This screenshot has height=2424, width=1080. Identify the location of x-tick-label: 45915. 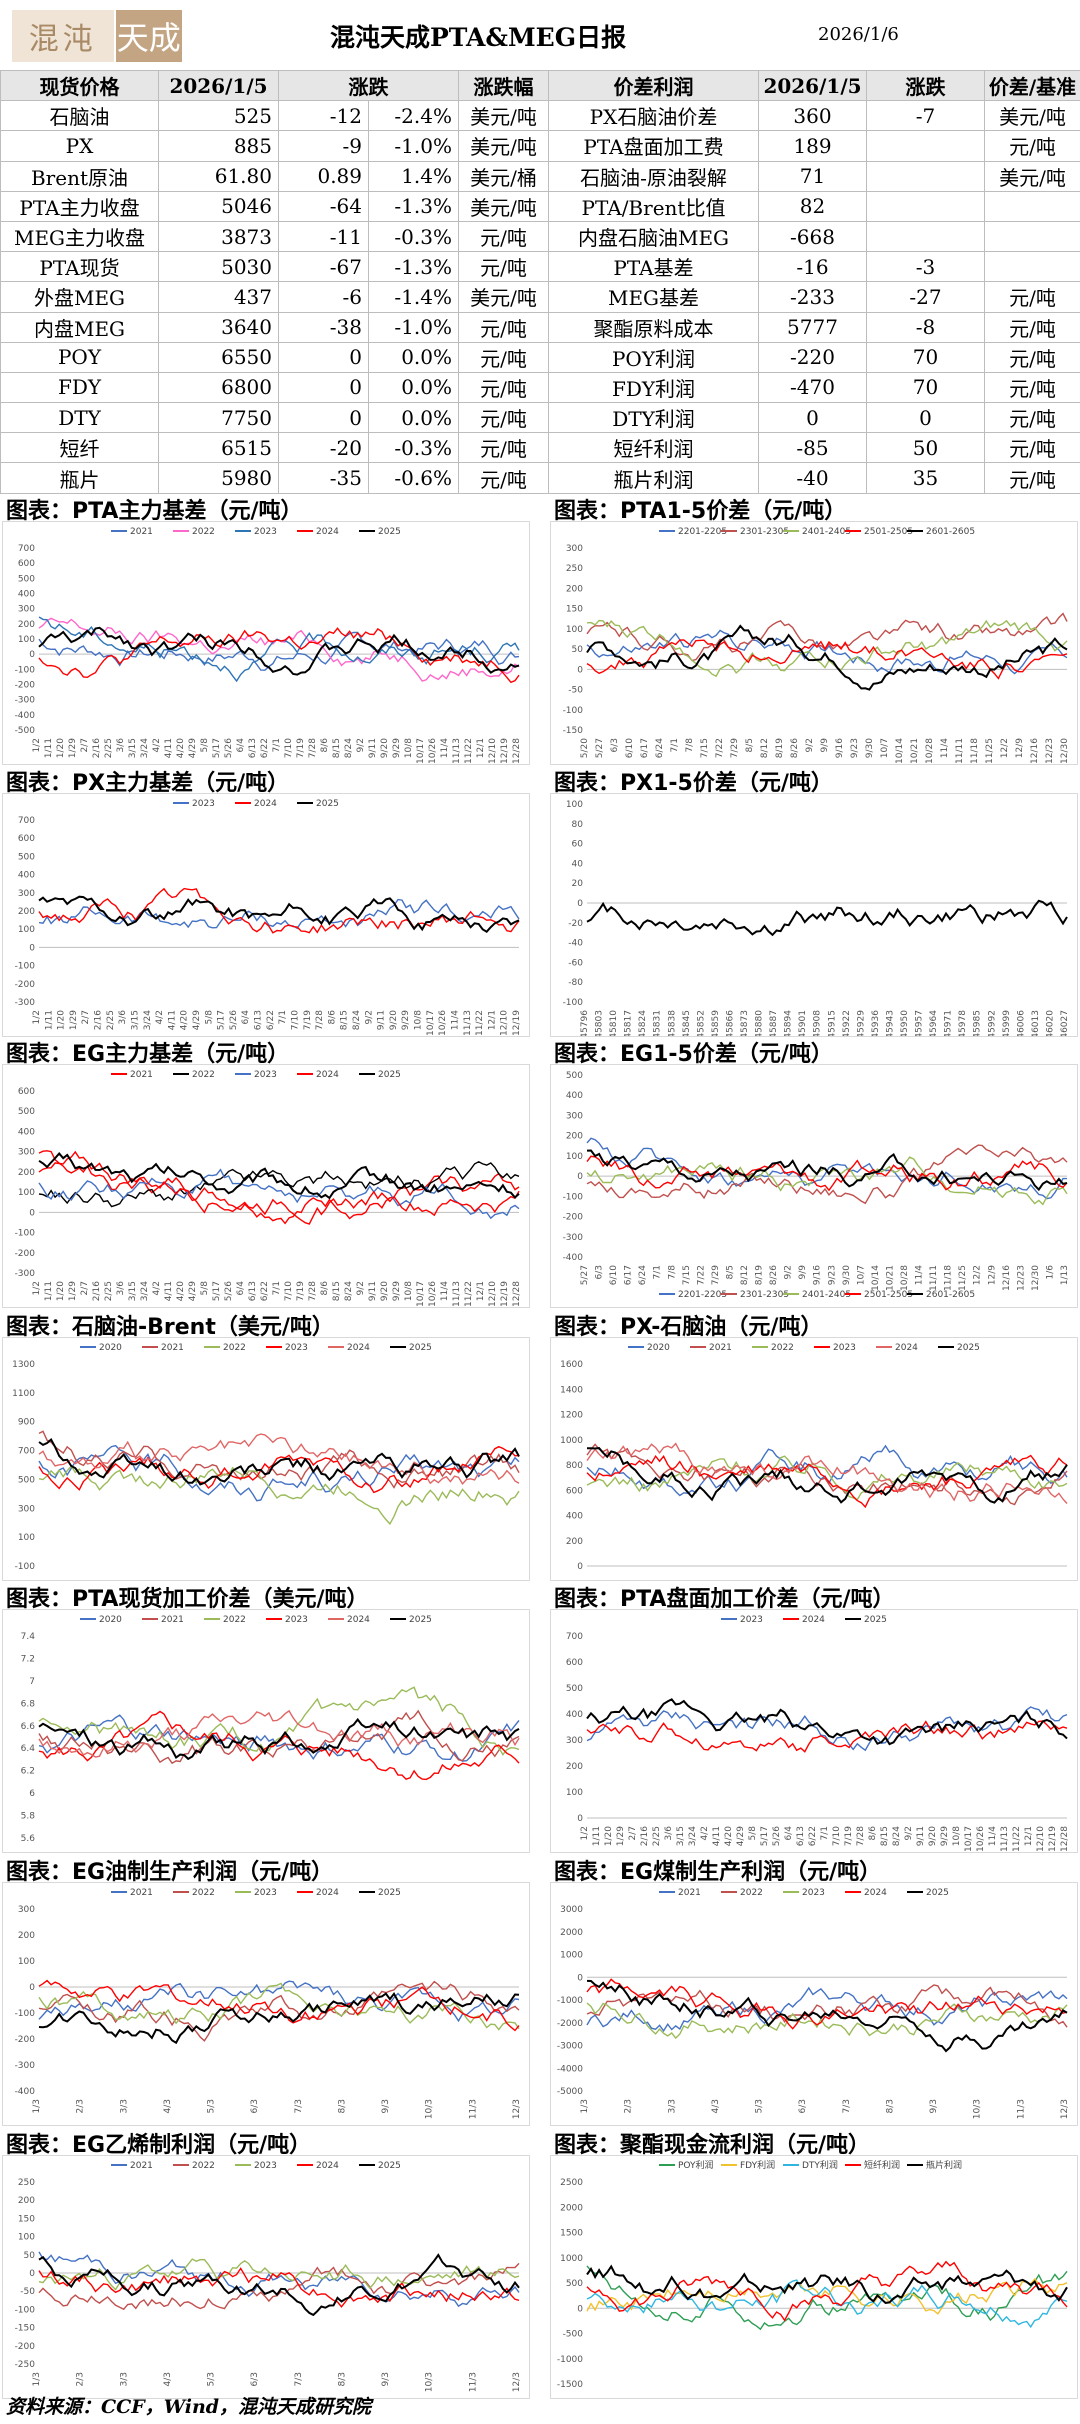
(832, 1023).